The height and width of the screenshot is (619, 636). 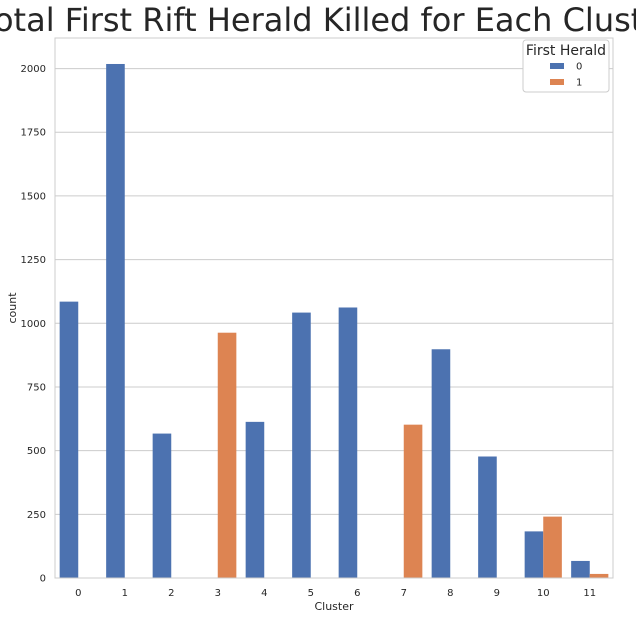 I want to click on legend: First Herald 0 1, so click(x=566, y=66).